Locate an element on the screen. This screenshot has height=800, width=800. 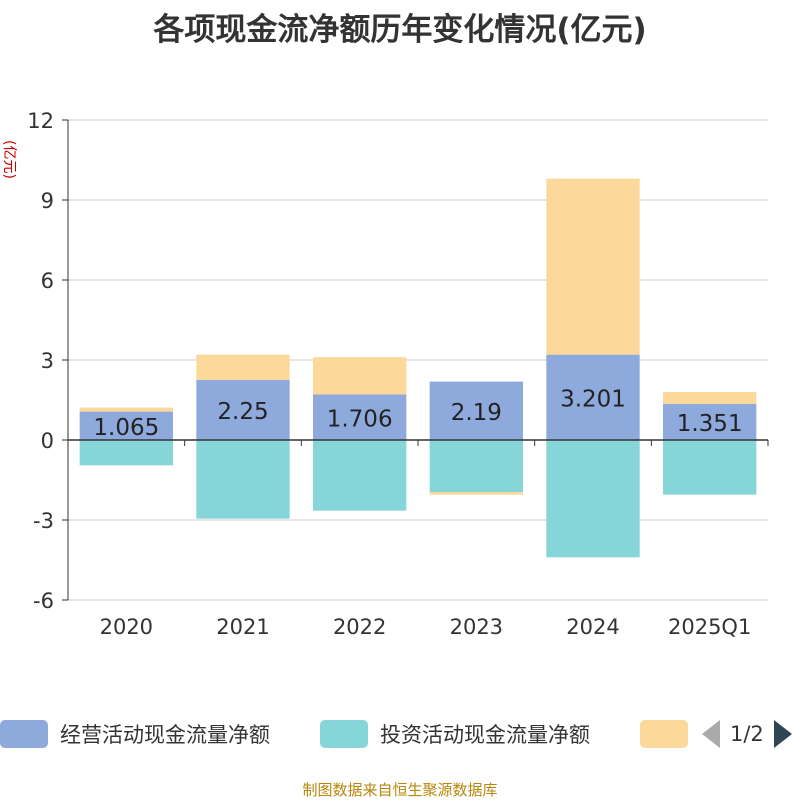
legend-item-financing is located at coordinates (670, 734).